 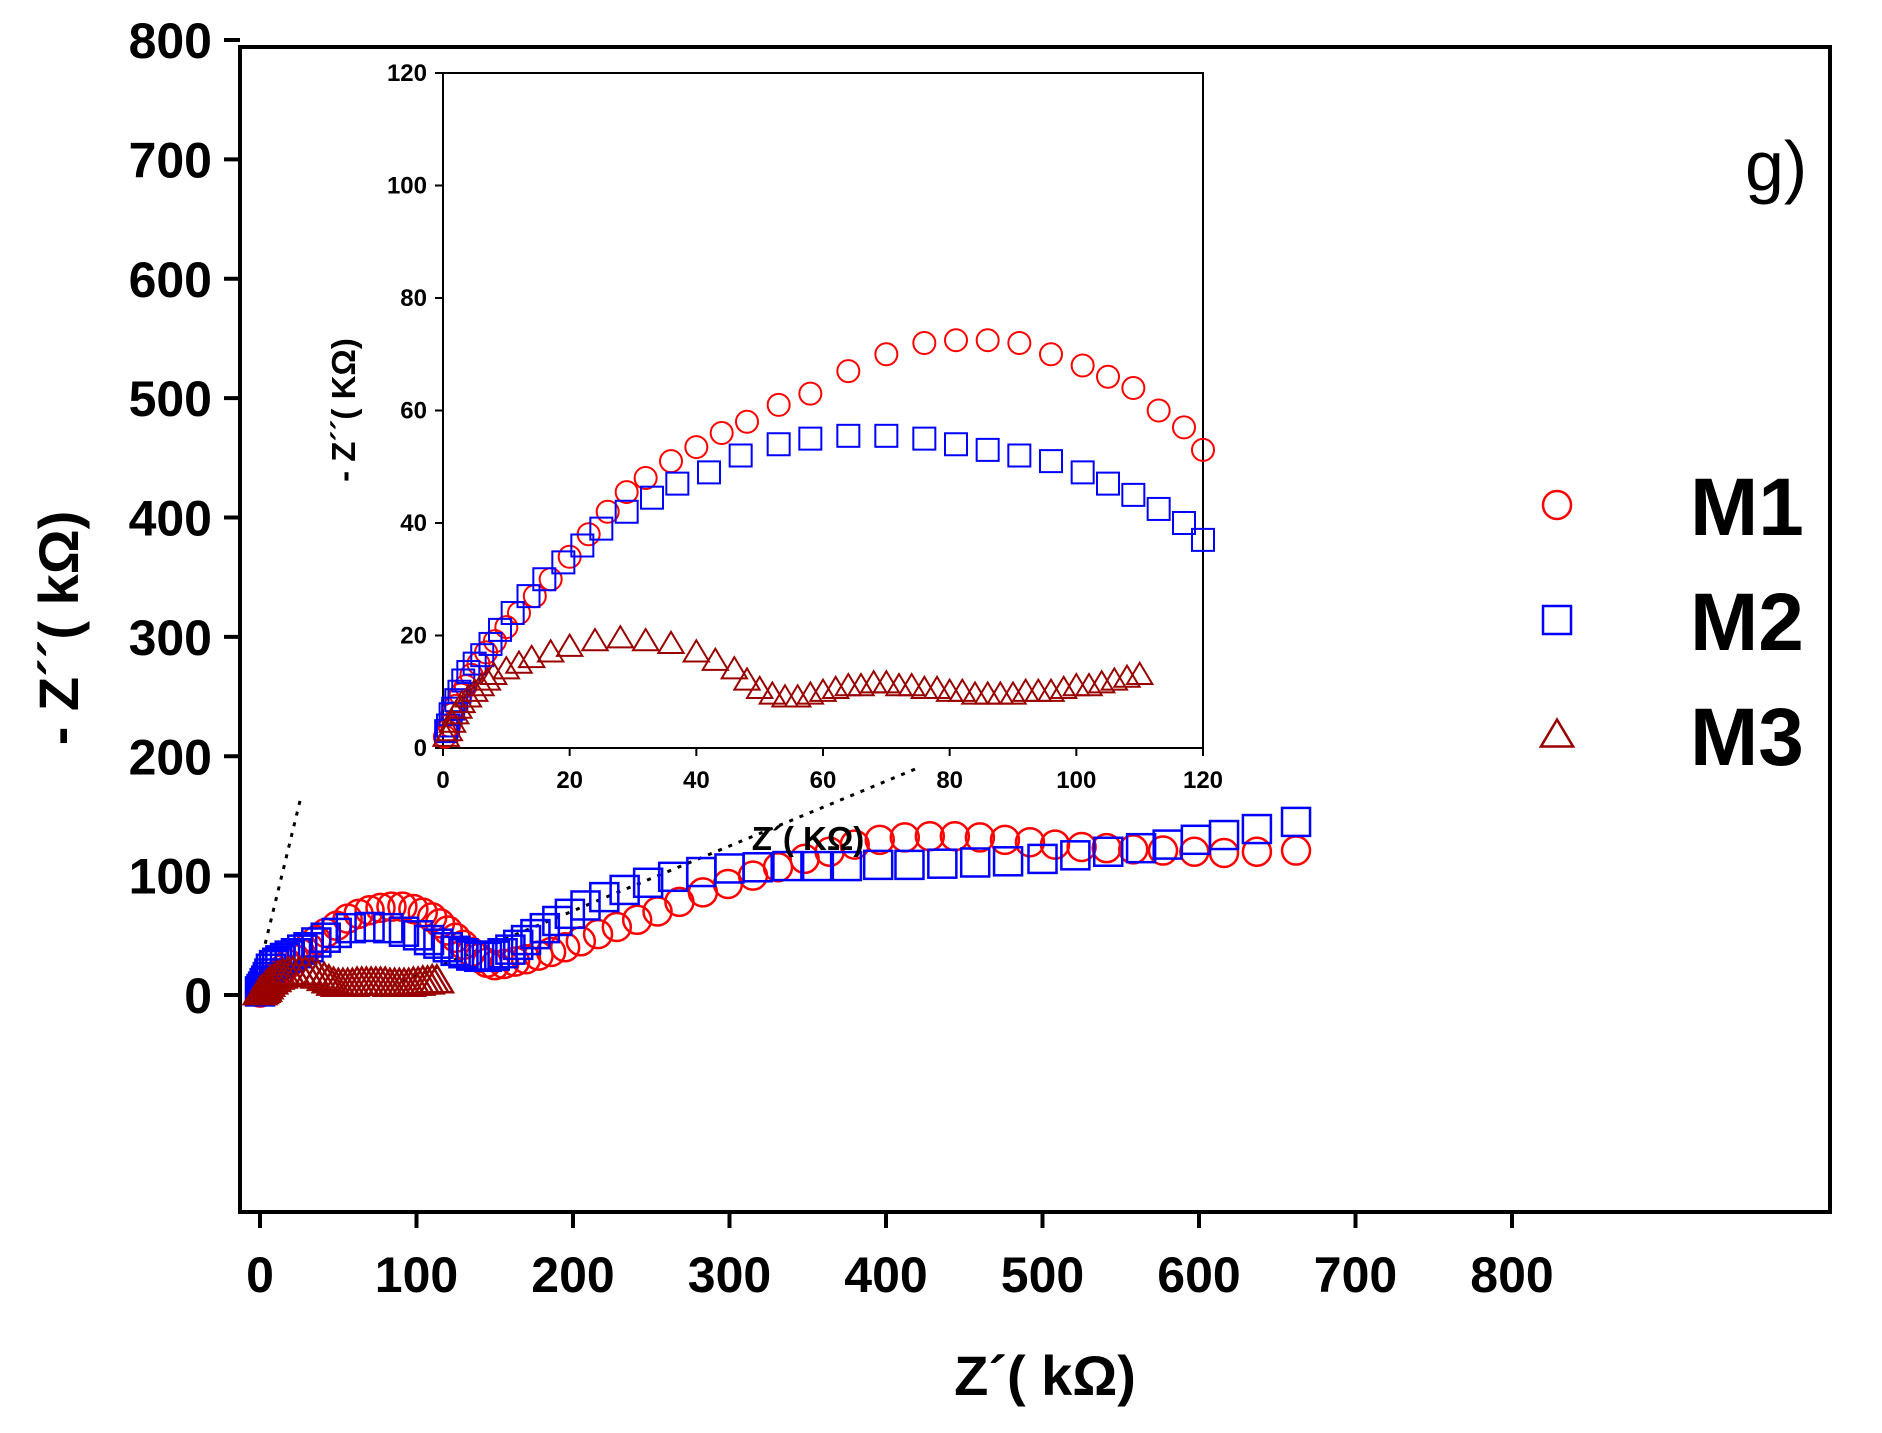 I want to click on legend: M1 M2 M3, so click(x=1671, y=622).